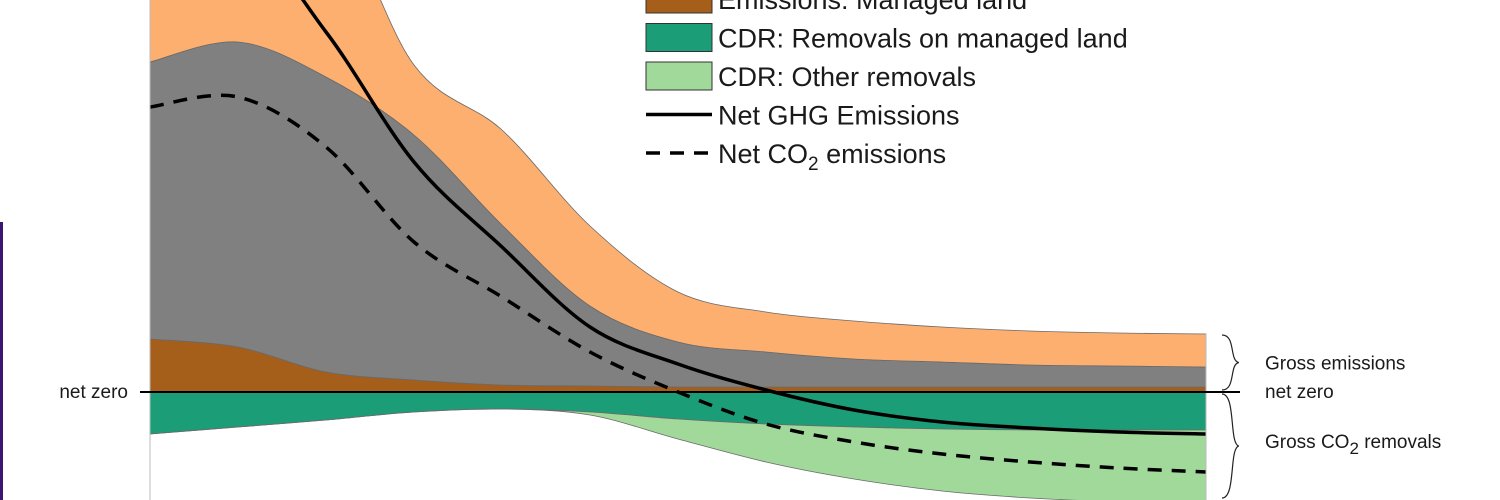 The image size is (1500, 500). Describe the element at coordinates (1353, 445) in the screenshot. I see `gross-co2-removals-label: Gross CO2 removals` at that location.